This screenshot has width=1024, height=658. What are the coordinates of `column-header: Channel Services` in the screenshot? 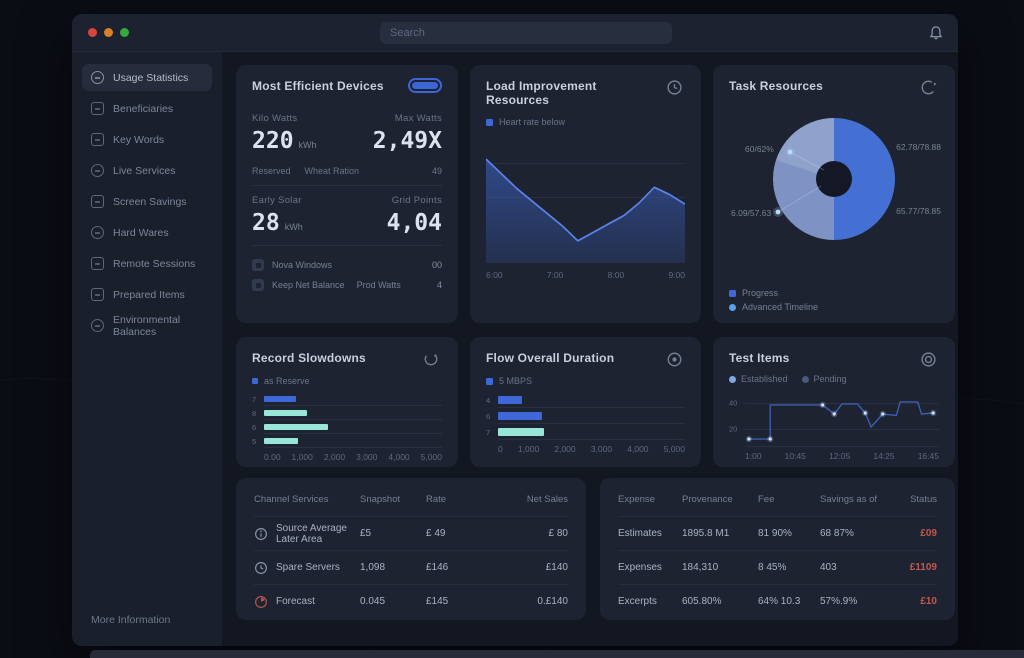 It's located at (291, 499).